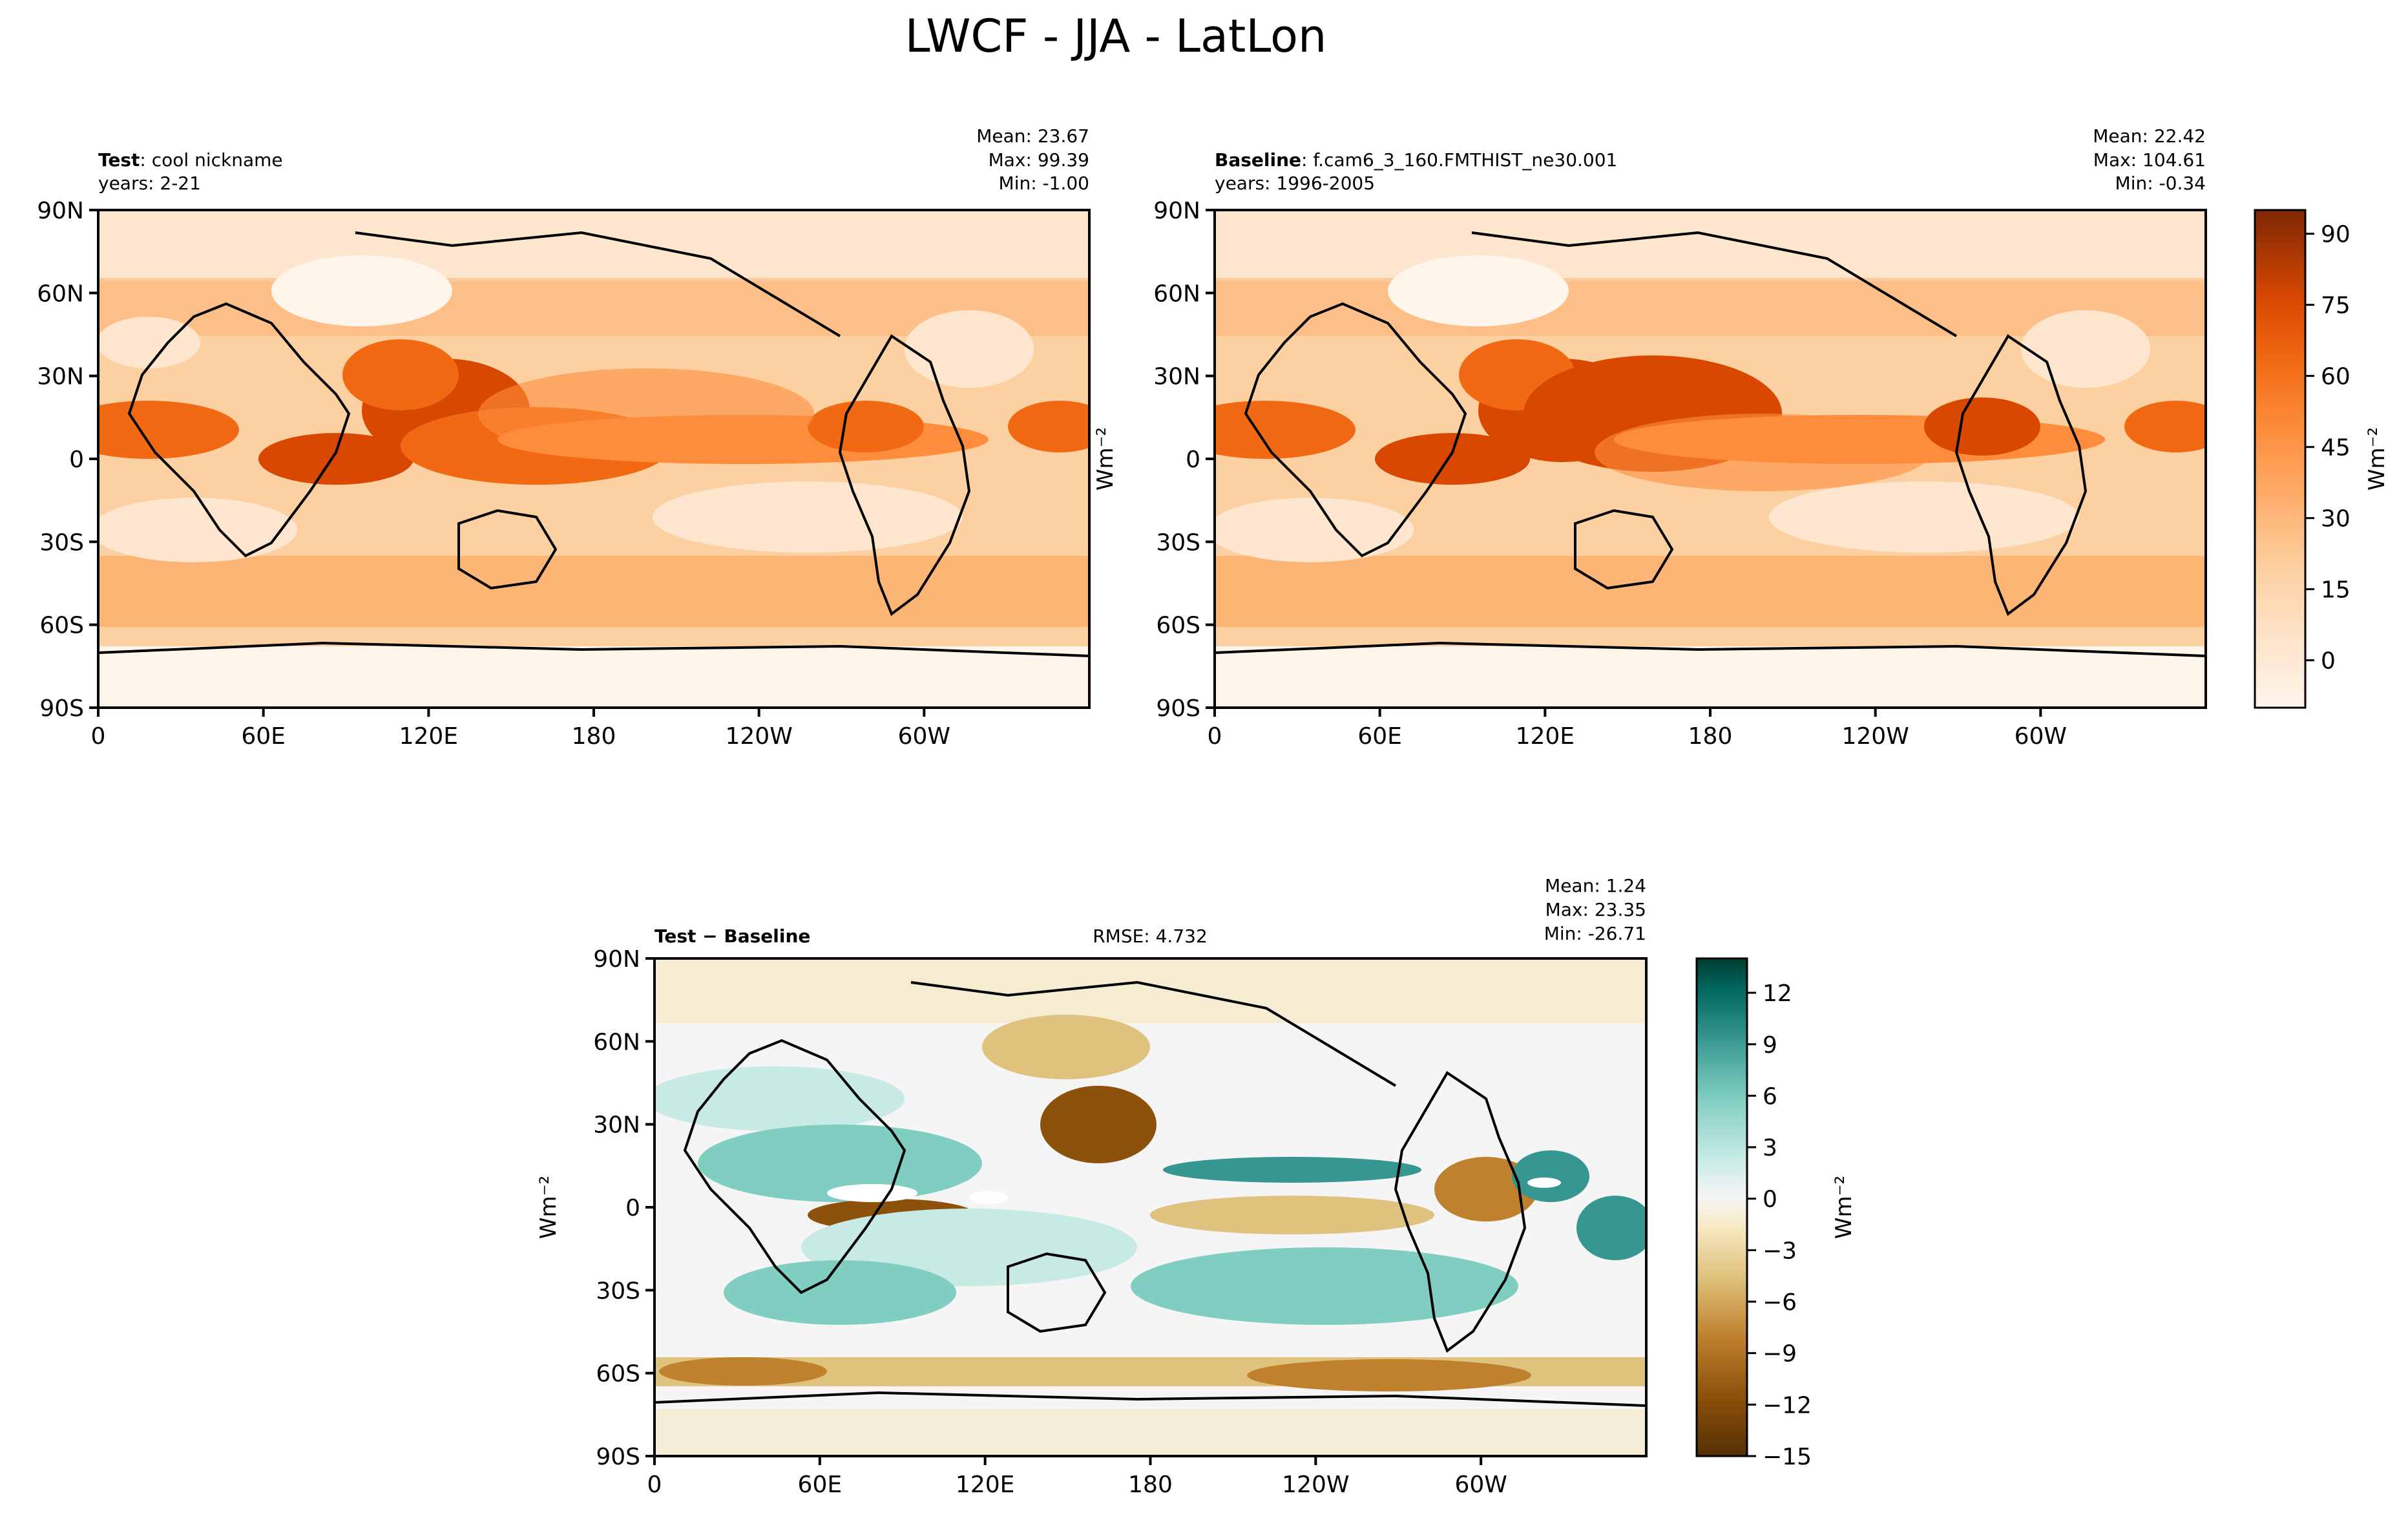 The image size is (2408, 1522). I want to click on baseline-min: Min: -0.34, so click(2161, 183).